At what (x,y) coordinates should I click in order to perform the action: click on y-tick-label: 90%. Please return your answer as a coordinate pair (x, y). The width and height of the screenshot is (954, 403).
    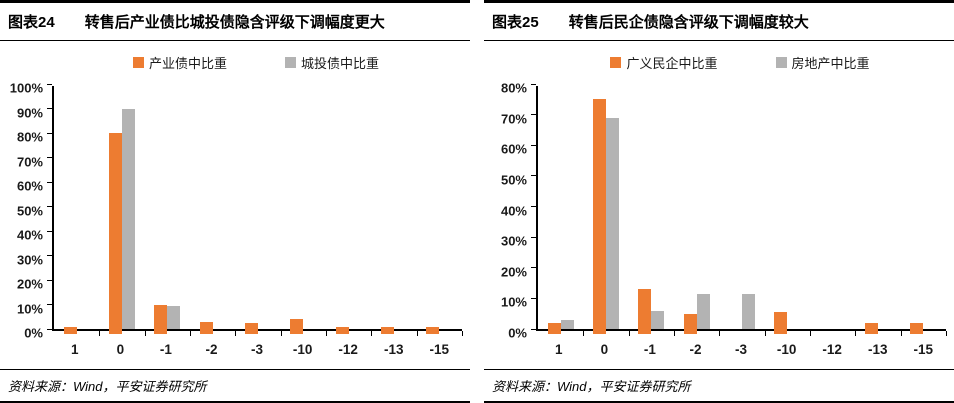
    Looking at the image, I should click on (29, 112).